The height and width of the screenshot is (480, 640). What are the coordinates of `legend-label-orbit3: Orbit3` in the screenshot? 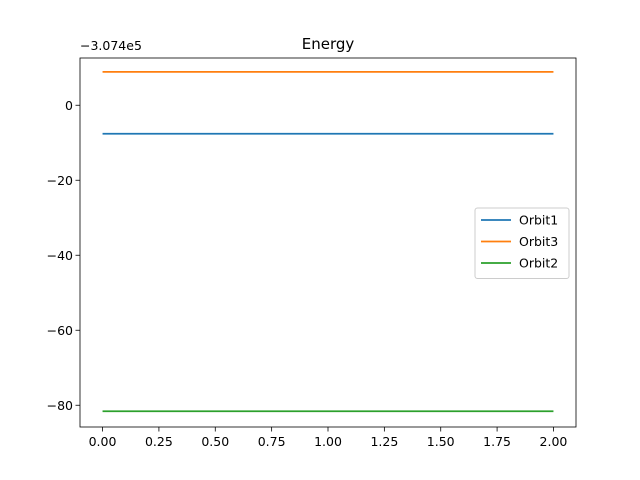 It's located at (538, 241).